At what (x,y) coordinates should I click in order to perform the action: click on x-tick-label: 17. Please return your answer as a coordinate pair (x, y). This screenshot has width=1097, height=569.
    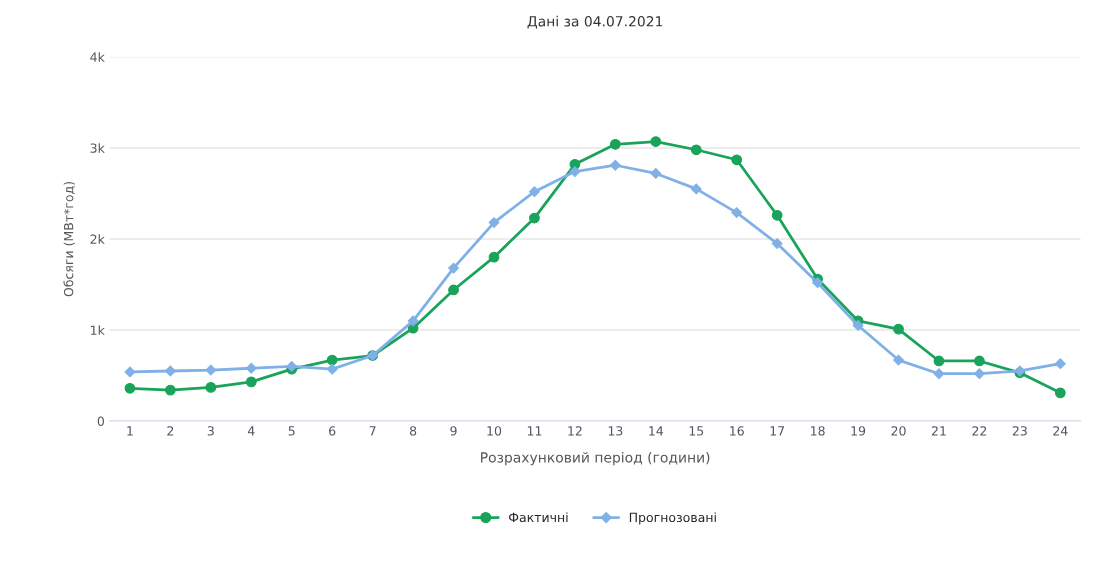
    Looking at the image, I should click on (777, 431).